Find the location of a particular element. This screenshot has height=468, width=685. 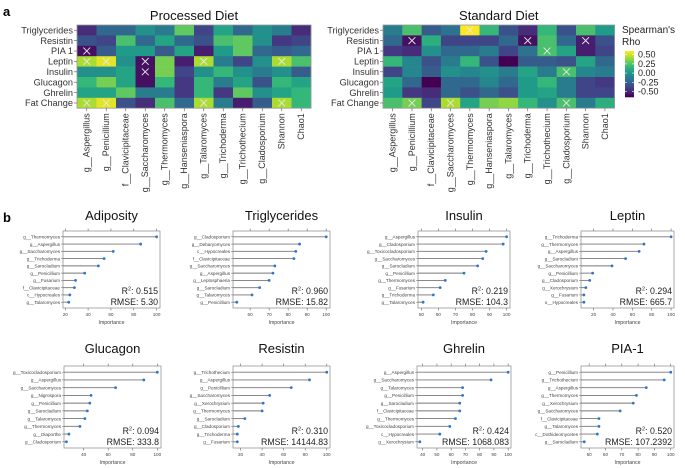

feature-label: g__Cladosporium is located at coordinates (212, 237).